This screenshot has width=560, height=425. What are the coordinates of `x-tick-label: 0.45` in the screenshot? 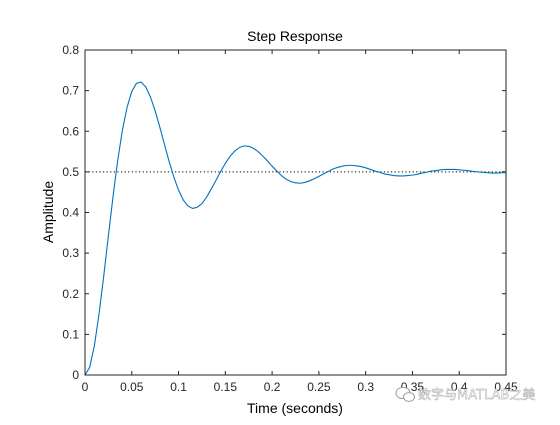 It's located at (506, 387).